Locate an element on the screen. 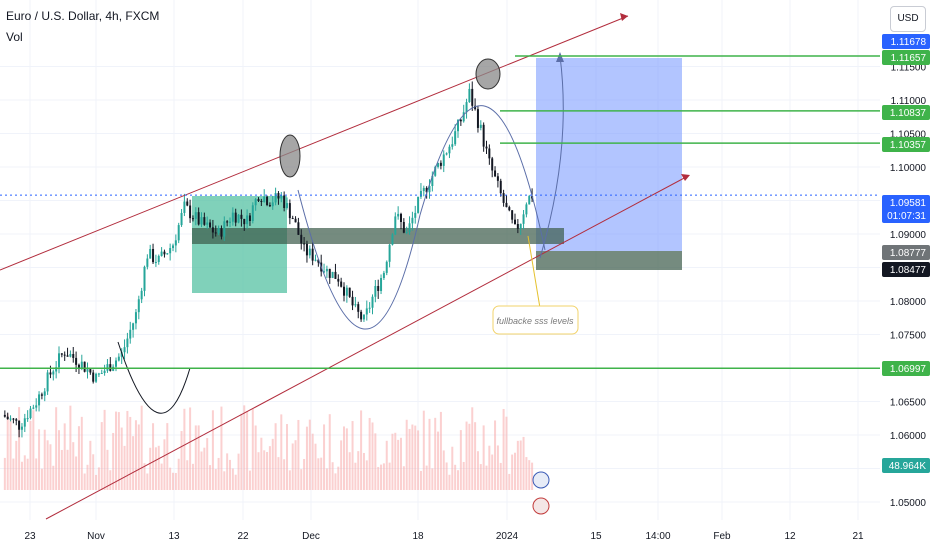 The image size is (932, 550). cup-arc is located at coordinates (154, 377).